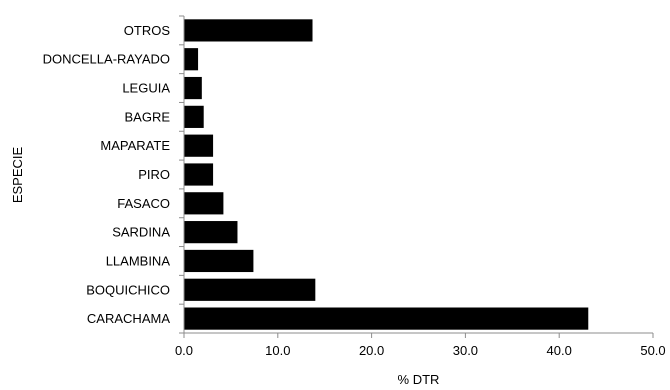 The width and height of the screenshot is (670, 390). Describe the element at coordinates (559, 350) in the screenshot. I see `x-tick-label: 40.0` at that location.